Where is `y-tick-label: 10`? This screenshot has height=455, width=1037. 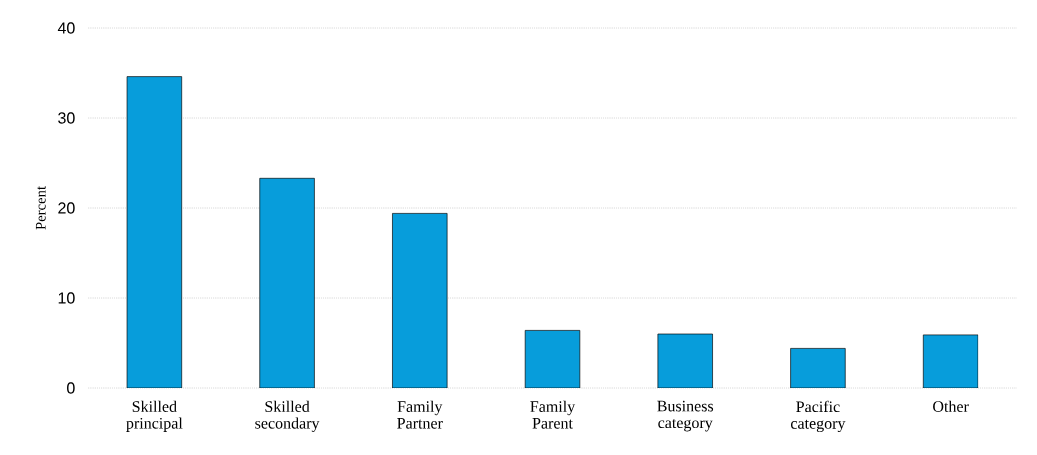
y-tick-label: 10 is located at coordinates (66, 298).